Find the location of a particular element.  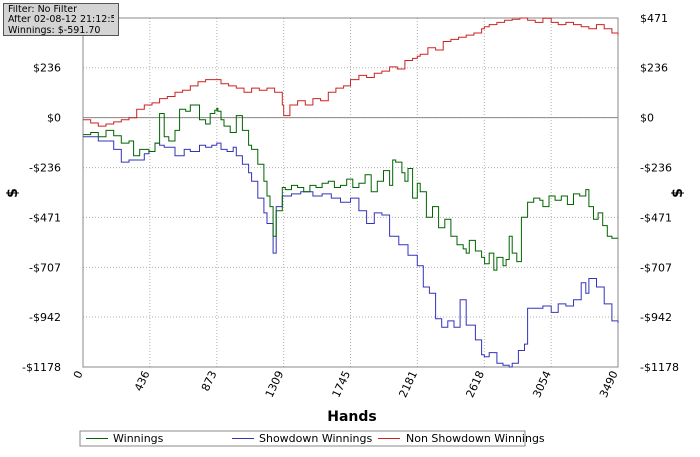

legend-label: Winnings is located at coordinates (138, 438).